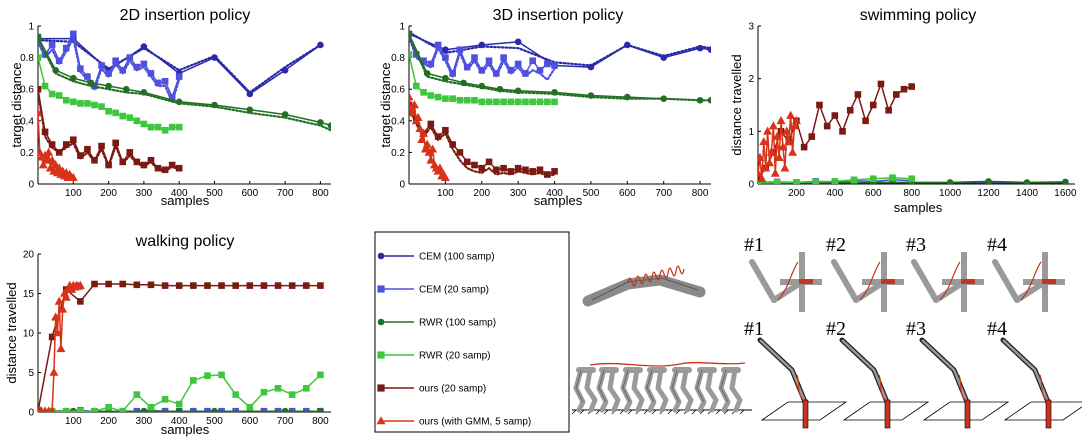  Describe the element at coordinates (181, 346) in the screenshot. I see `series-layer` at that location.